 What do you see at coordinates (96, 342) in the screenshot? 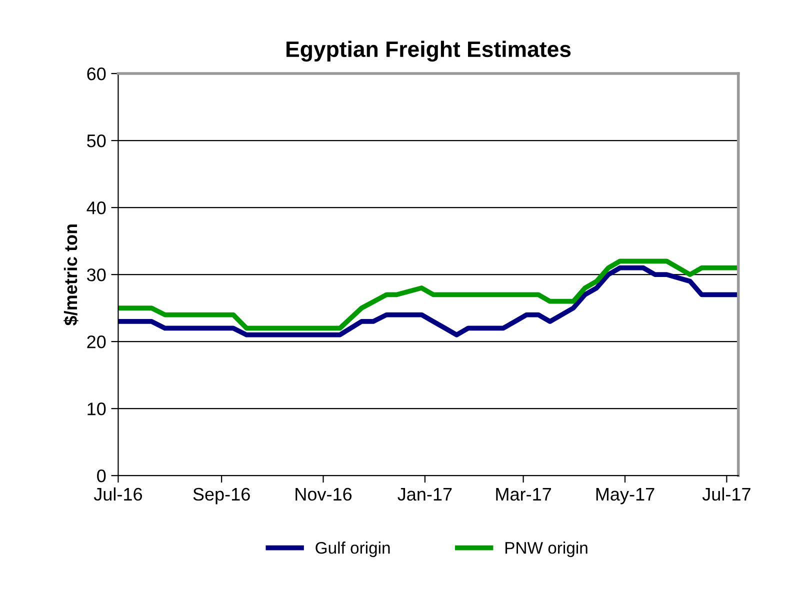
I see `y-tick-label: 20` at bounding box center [96, 342].